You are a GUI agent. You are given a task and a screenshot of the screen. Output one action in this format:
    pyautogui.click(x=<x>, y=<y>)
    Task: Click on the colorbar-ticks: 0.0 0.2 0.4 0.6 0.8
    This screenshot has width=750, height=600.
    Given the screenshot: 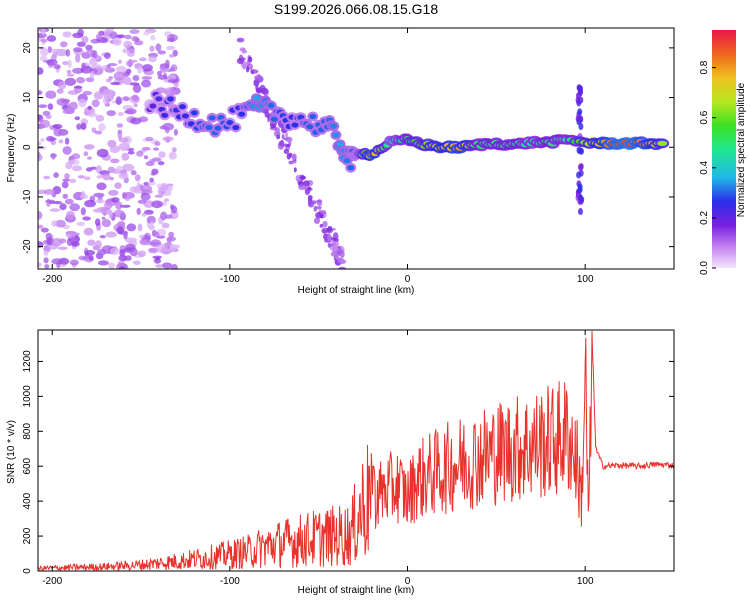 What is the action you would take?
    pyautogui.click(x=707, y=167)
    